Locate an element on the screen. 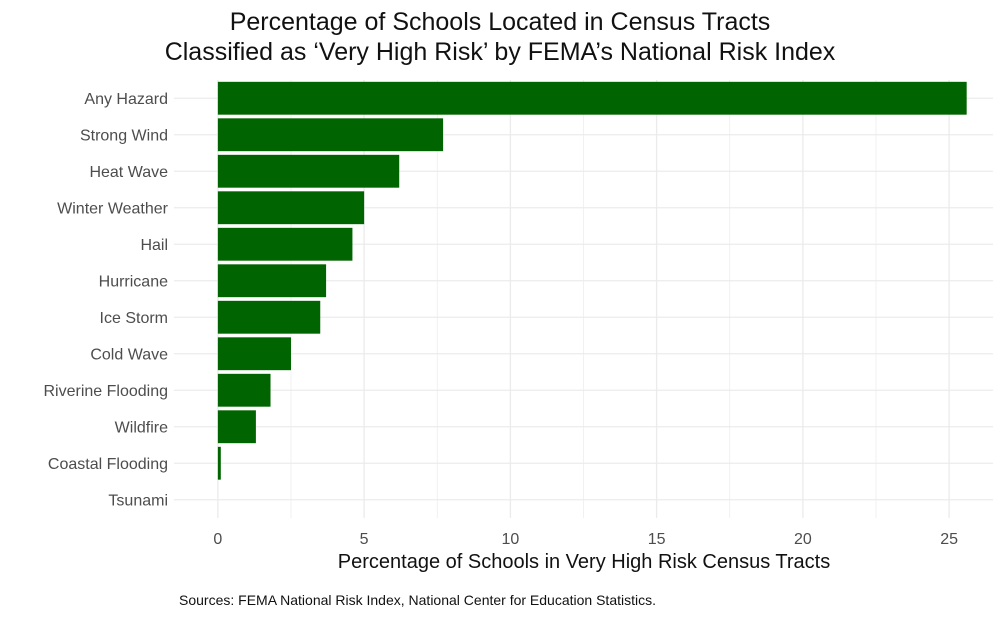  bar-strong-wind is located at coordinates (330, 135).